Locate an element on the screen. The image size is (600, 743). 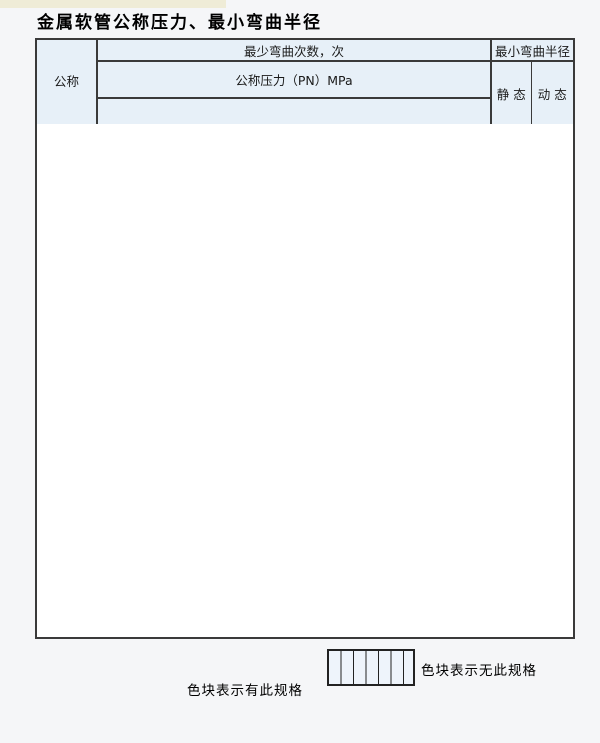
table-header: 公称 最少弯曲次数，次 最小弯曲半径 公称压力（PN）MPa 静 态 动 态 is located at coordinates (305, 82).